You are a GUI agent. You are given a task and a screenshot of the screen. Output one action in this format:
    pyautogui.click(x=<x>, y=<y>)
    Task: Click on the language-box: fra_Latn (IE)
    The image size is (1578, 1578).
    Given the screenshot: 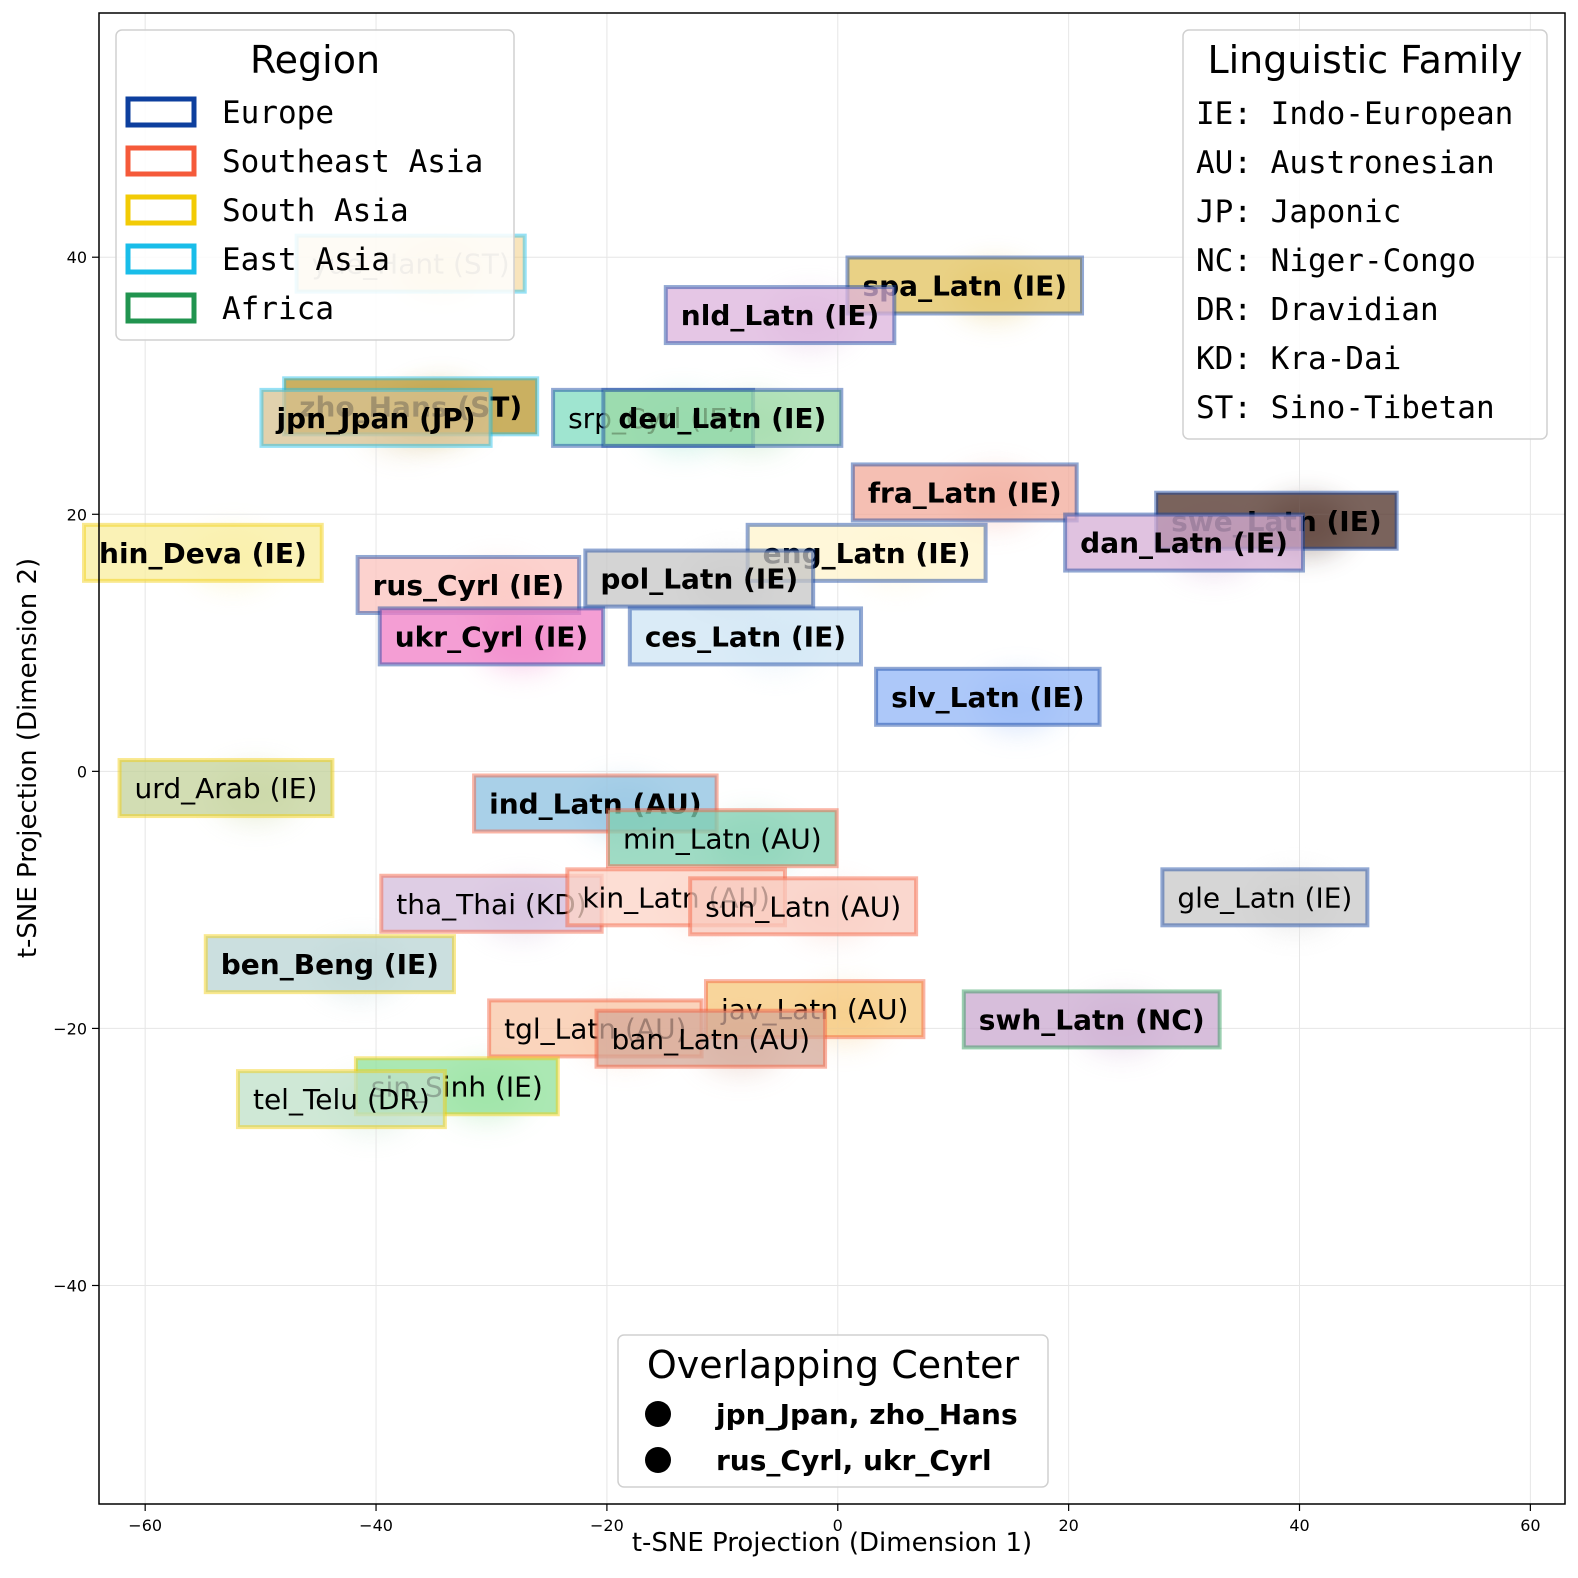 What is the action you would take?
    pyautogui.click(x=964, y=492)
    